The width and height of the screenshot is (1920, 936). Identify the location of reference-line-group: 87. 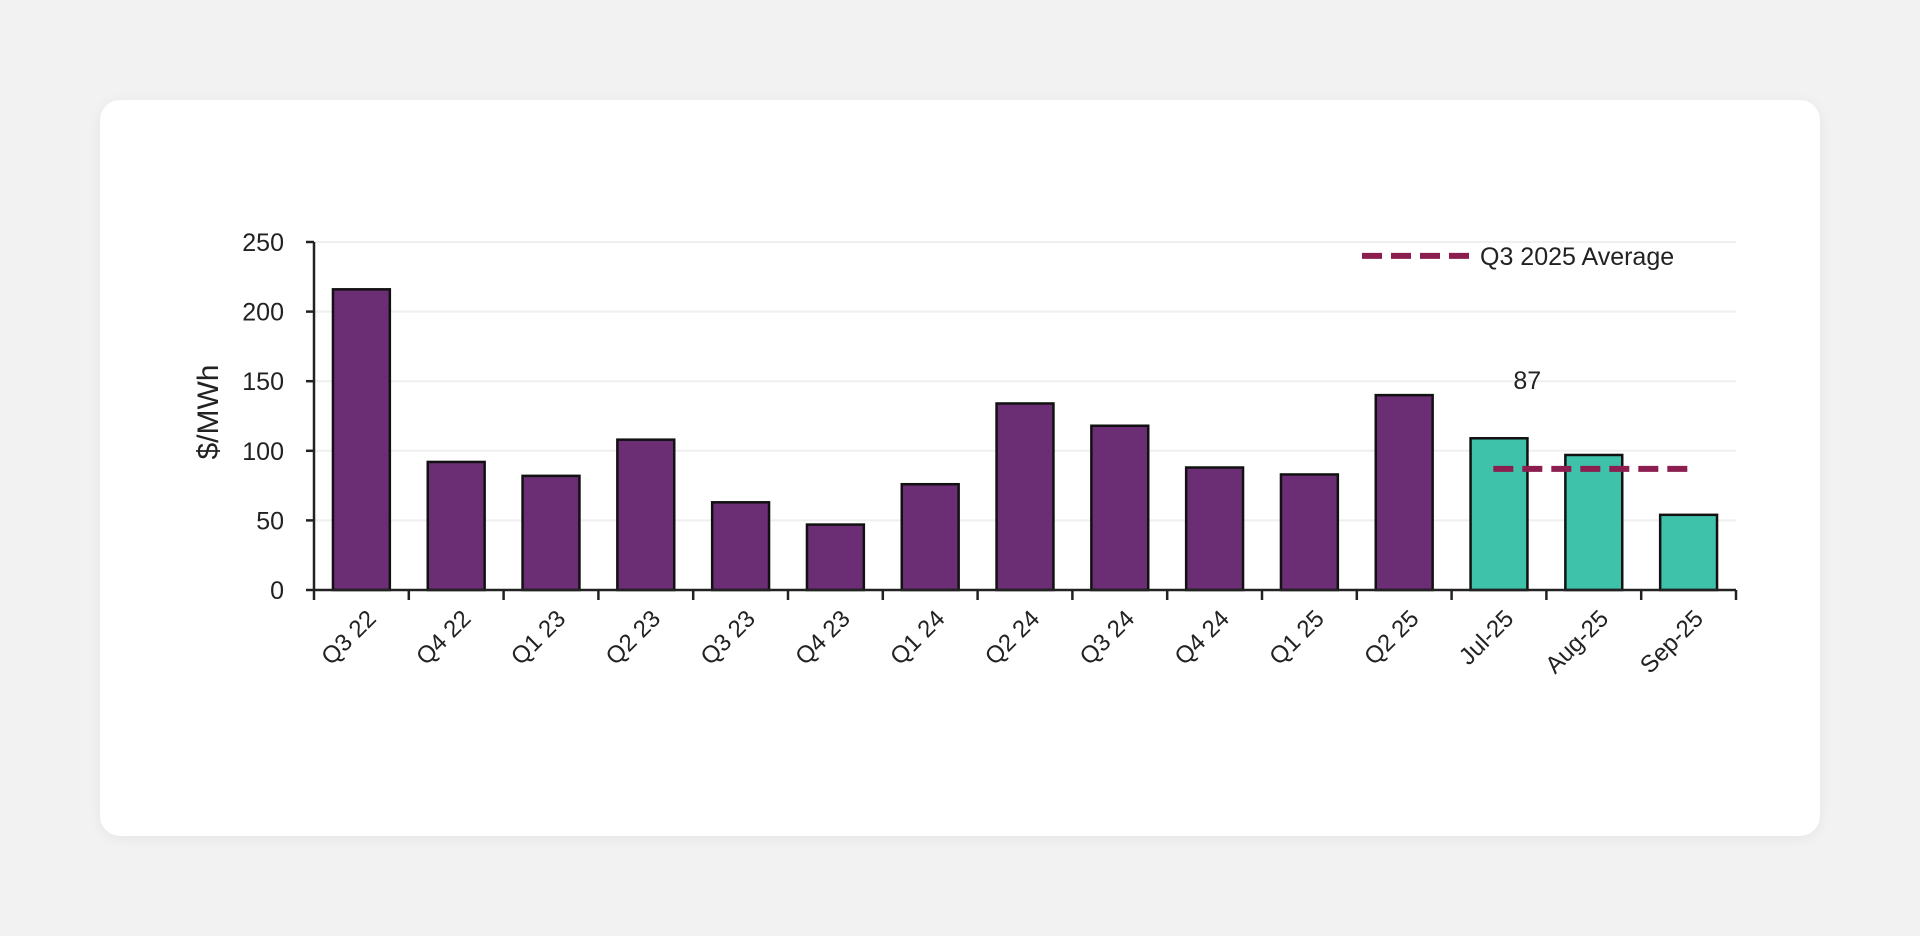
(1592, 419).